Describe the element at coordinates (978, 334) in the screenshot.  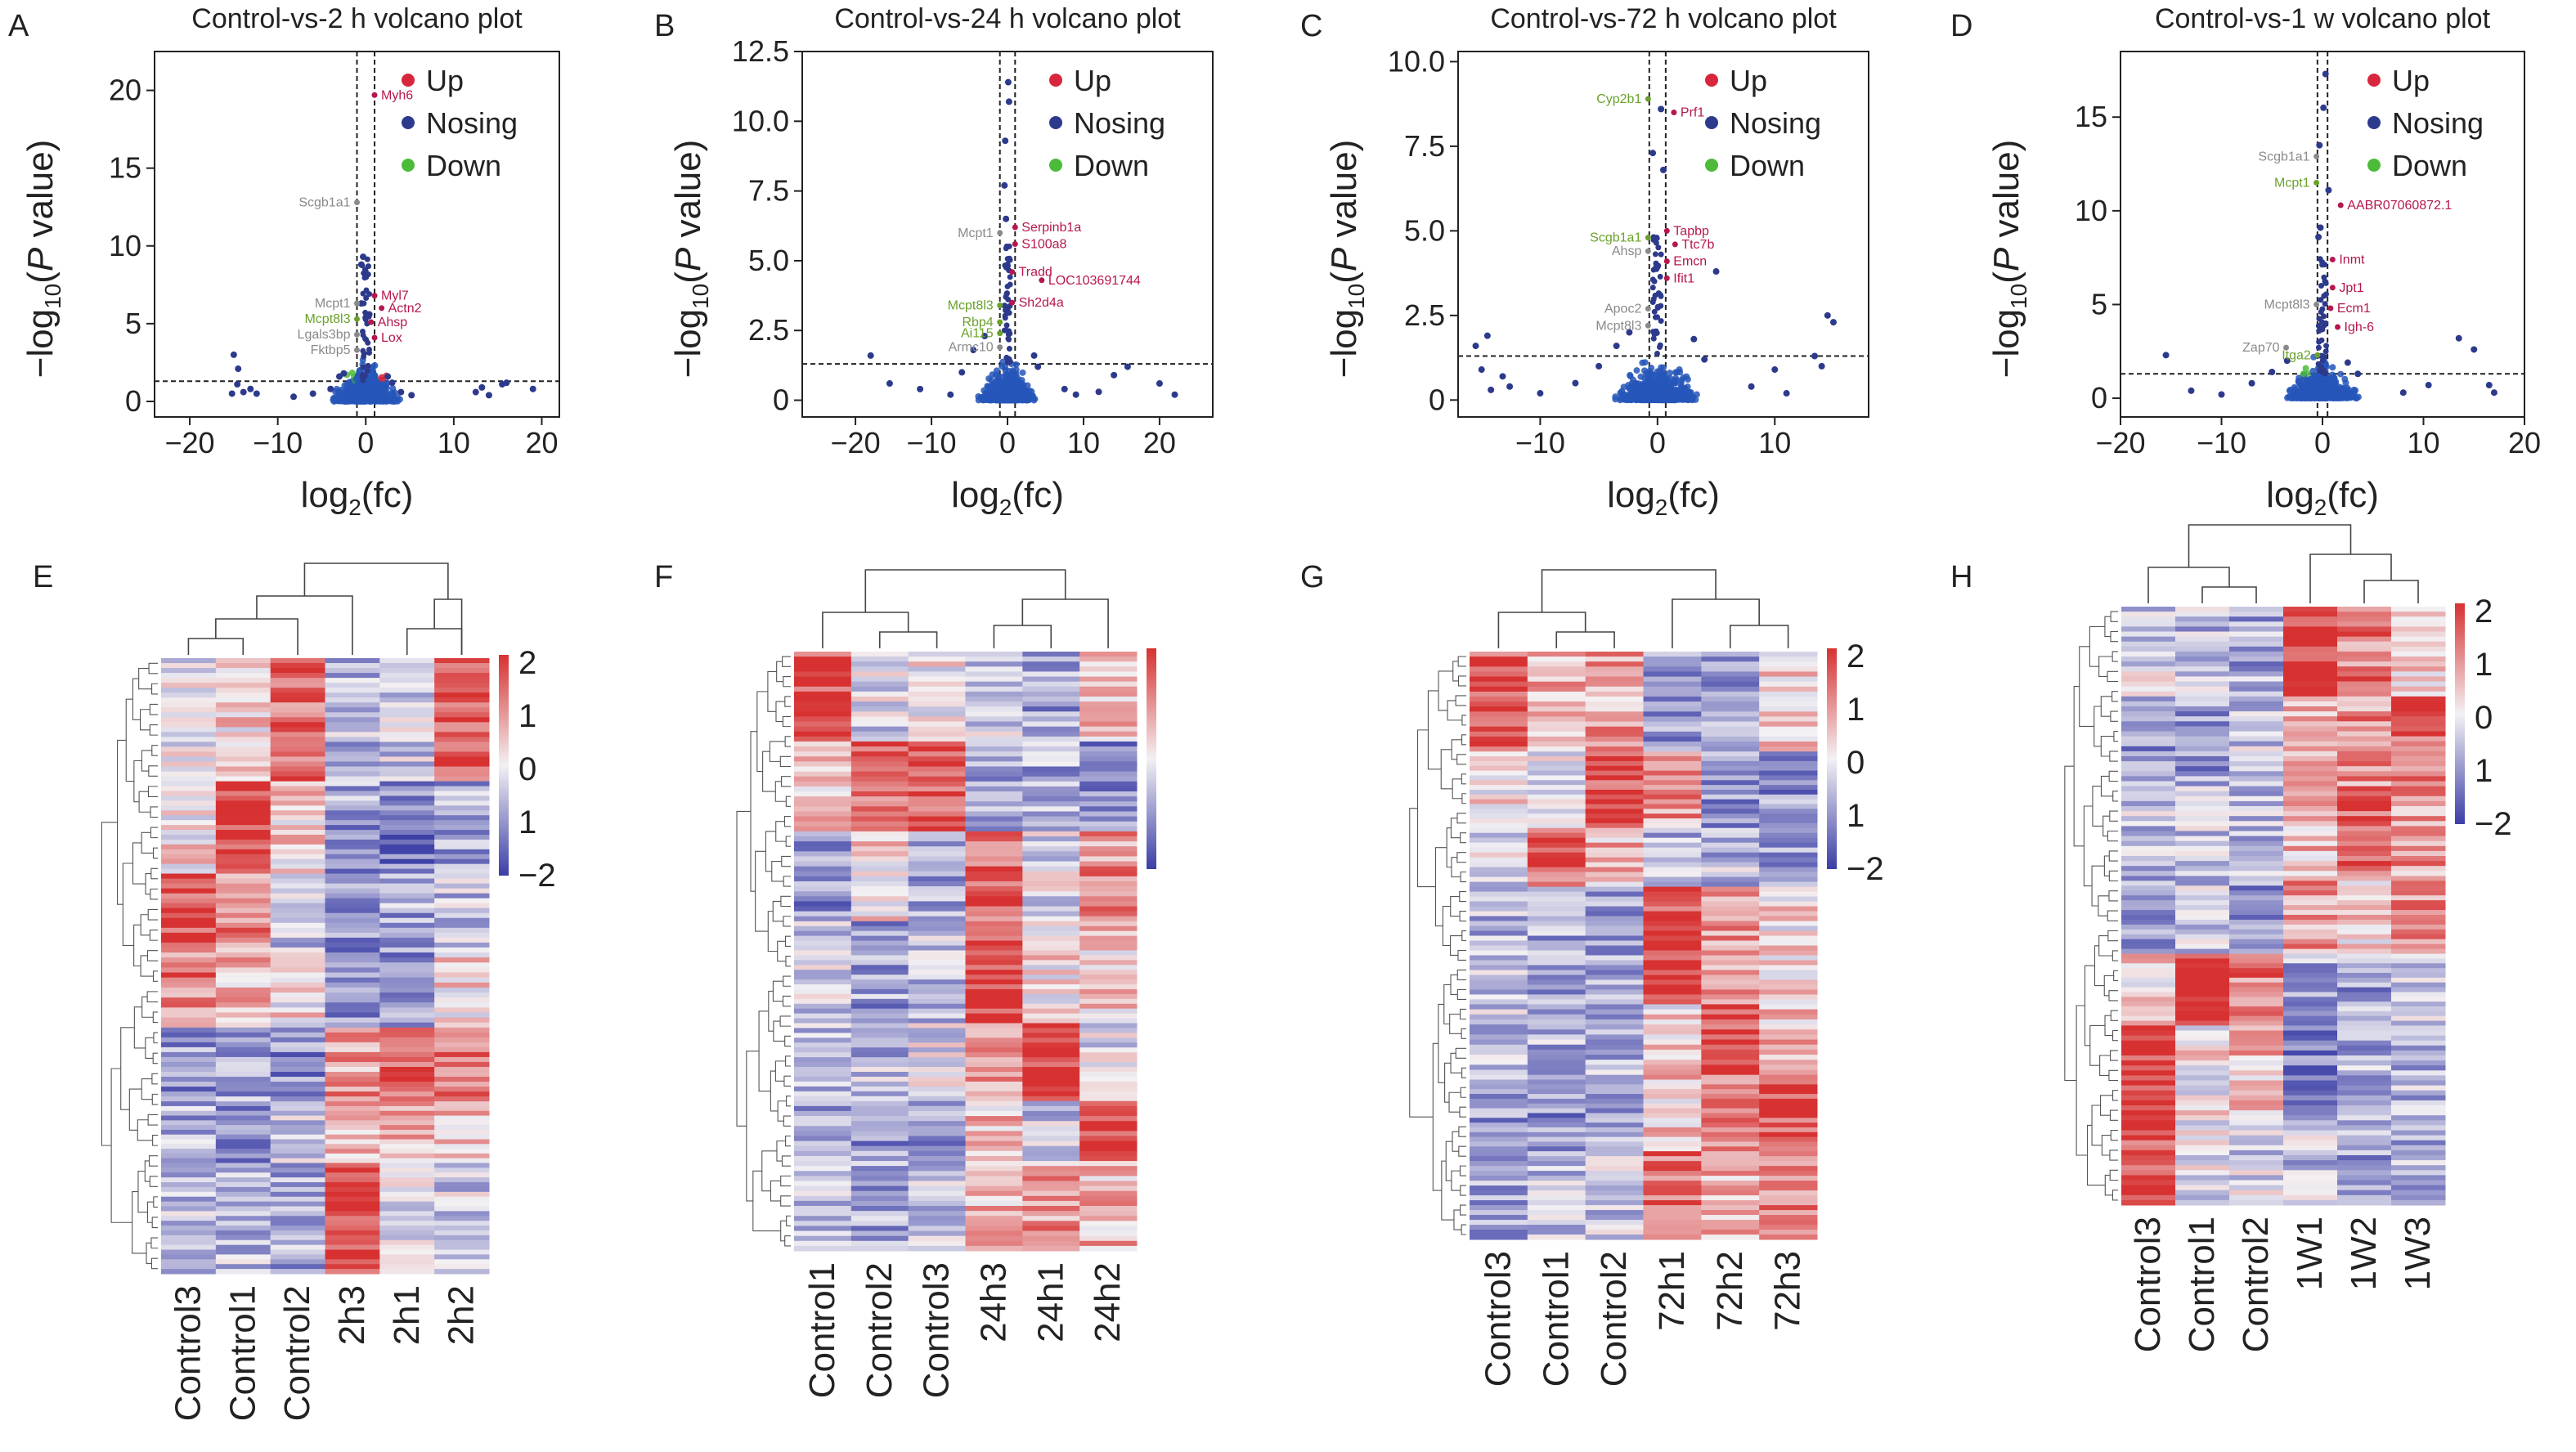
I see `gene-label: Ai115` at that location.